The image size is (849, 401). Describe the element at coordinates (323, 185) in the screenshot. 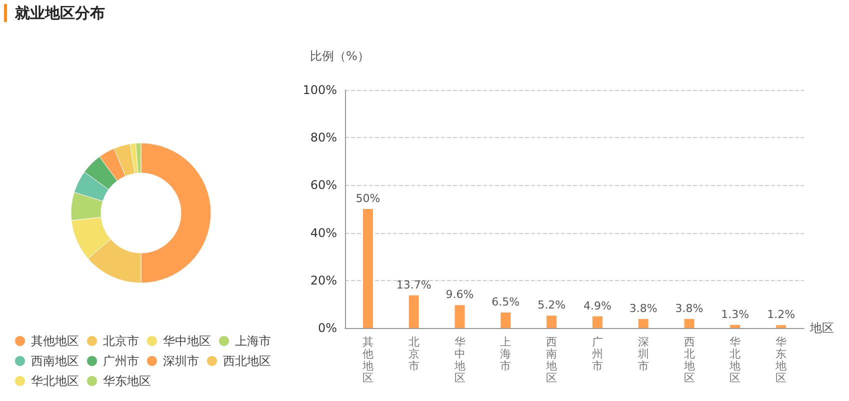

I see `y-tick-label: 60%` at that location.